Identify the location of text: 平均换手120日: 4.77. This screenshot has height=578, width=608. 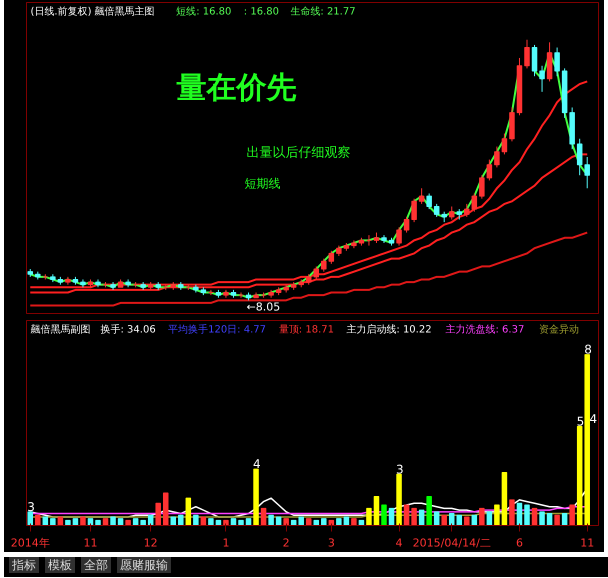
(217, 330).